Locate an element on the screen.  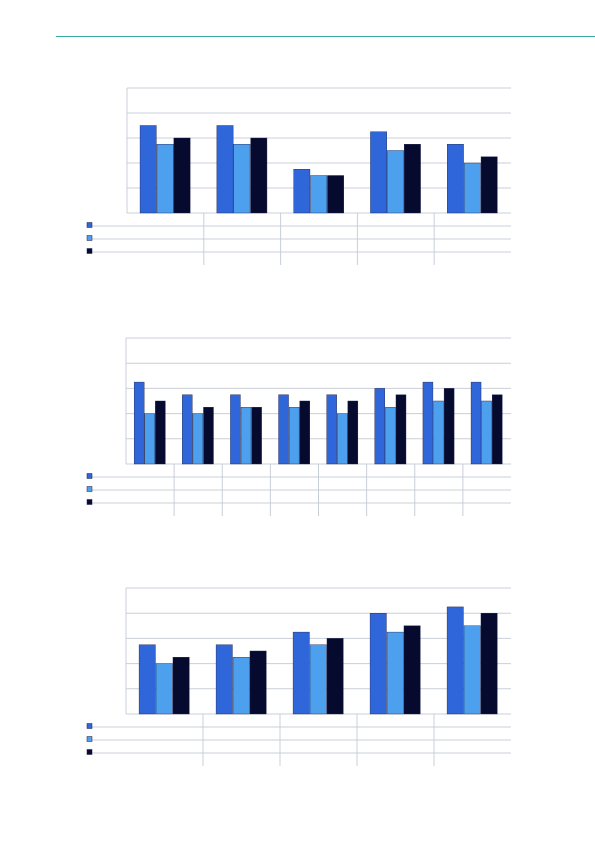
bar-s1-c6 is located at coordinates (379, 426).